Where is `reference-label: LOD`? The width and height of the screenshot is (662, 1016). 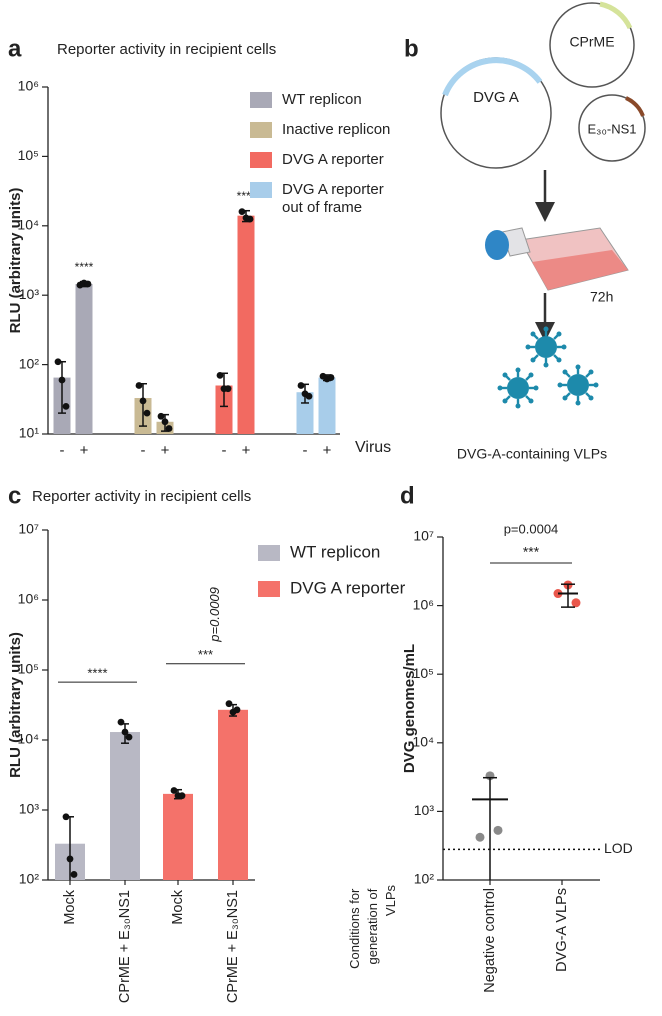 reference-label: LOD is located at coordinates (618, 848).